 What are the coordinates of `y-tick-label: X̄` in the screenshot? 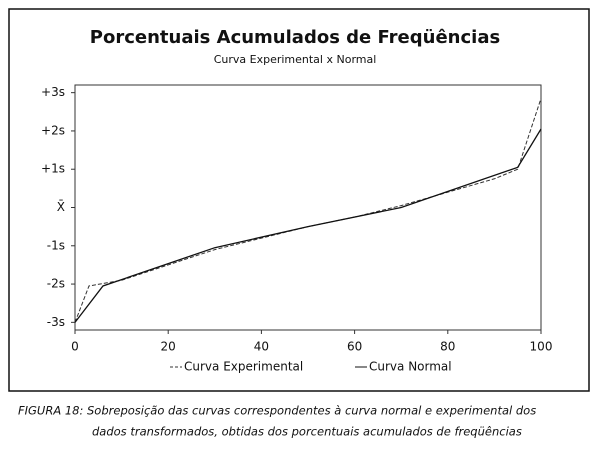 It's located at (61, 207).